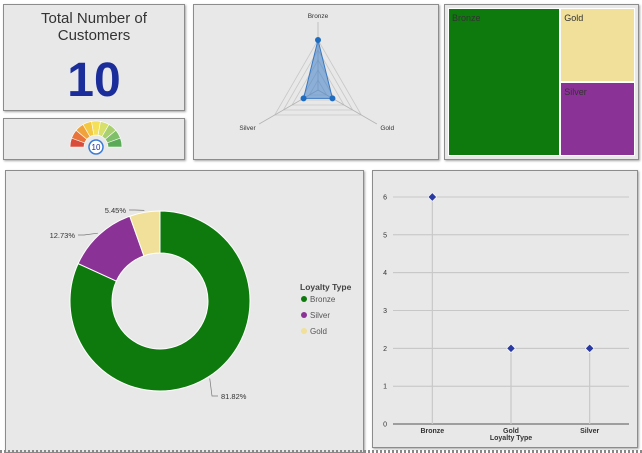  What do you see at coordinates (574, 18) in the screenshot?
I see `treemap-label: Gold` at bounding box center [574, 18].